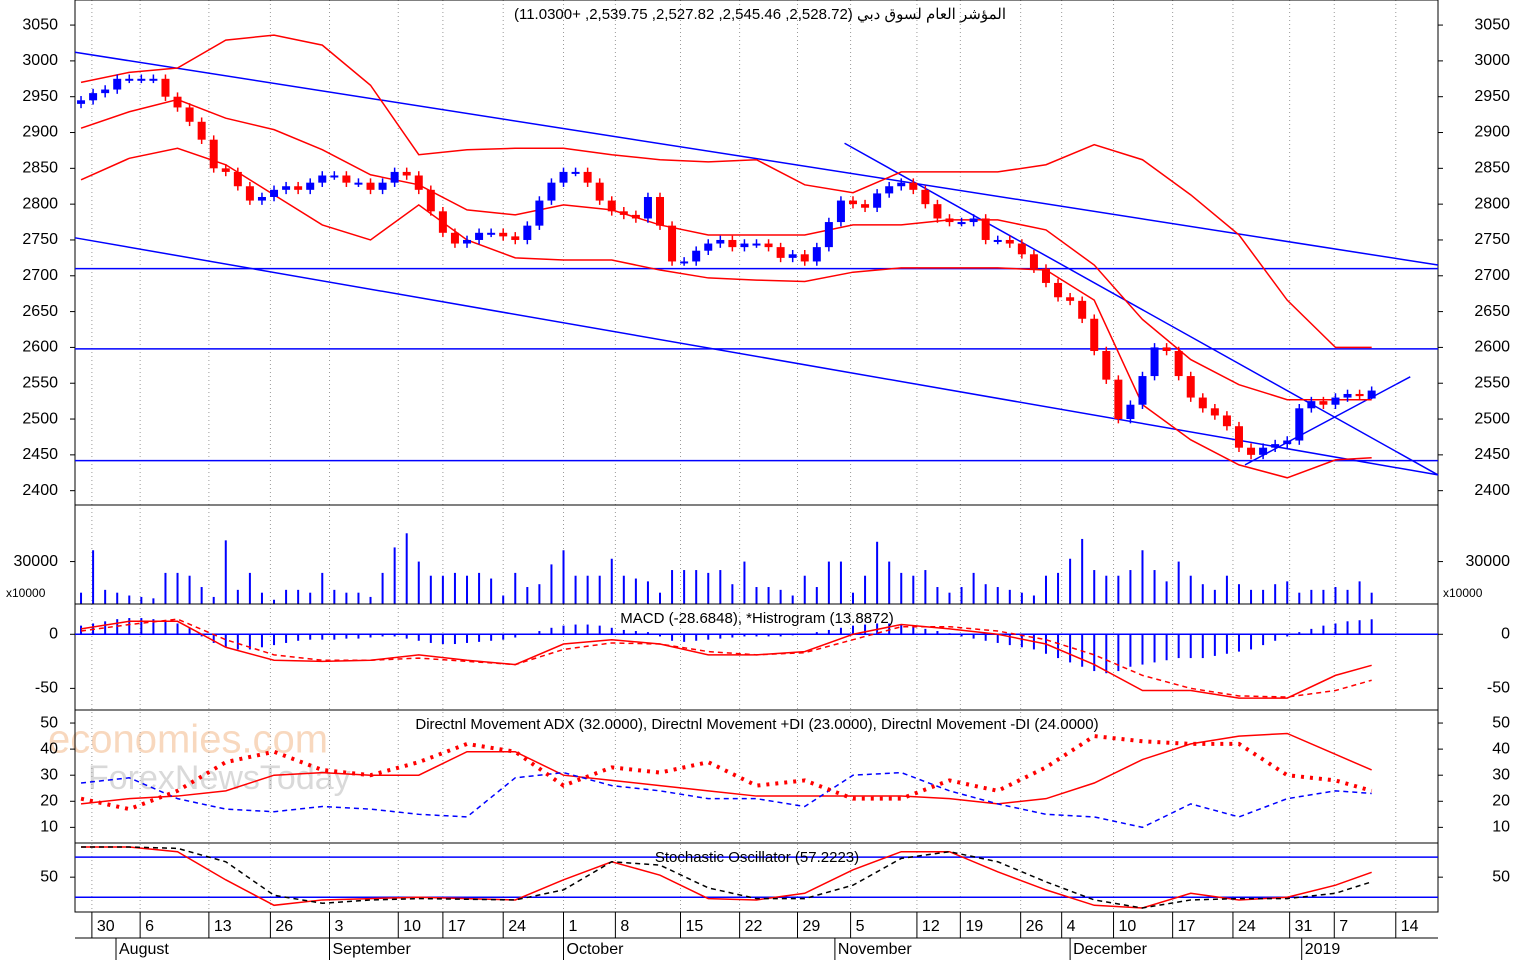  What do you see at coordinates (1071, 926) in the screenshot?
I see `x-tick-label: 4` at bounding box center [1071, 926].